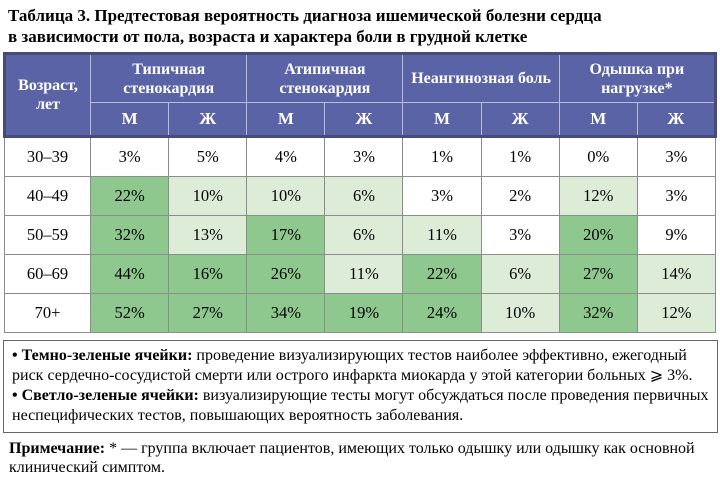 This screenshot has width=720, height=485. What do you see at coordinates (130, 313) in the screenshot?
I see `ptp-cell: 52%` at bounding box center [130, 313].